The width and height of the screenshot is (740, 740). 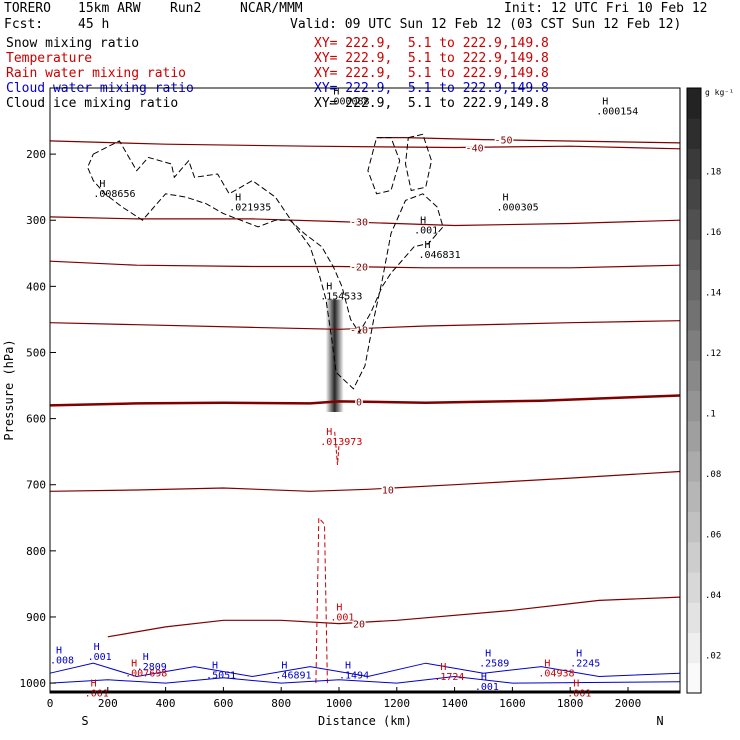 I want to click on colorbar: .02 .04 .06 .08 .1 .12 .14 .16 .18, so click(x=703, y=390).